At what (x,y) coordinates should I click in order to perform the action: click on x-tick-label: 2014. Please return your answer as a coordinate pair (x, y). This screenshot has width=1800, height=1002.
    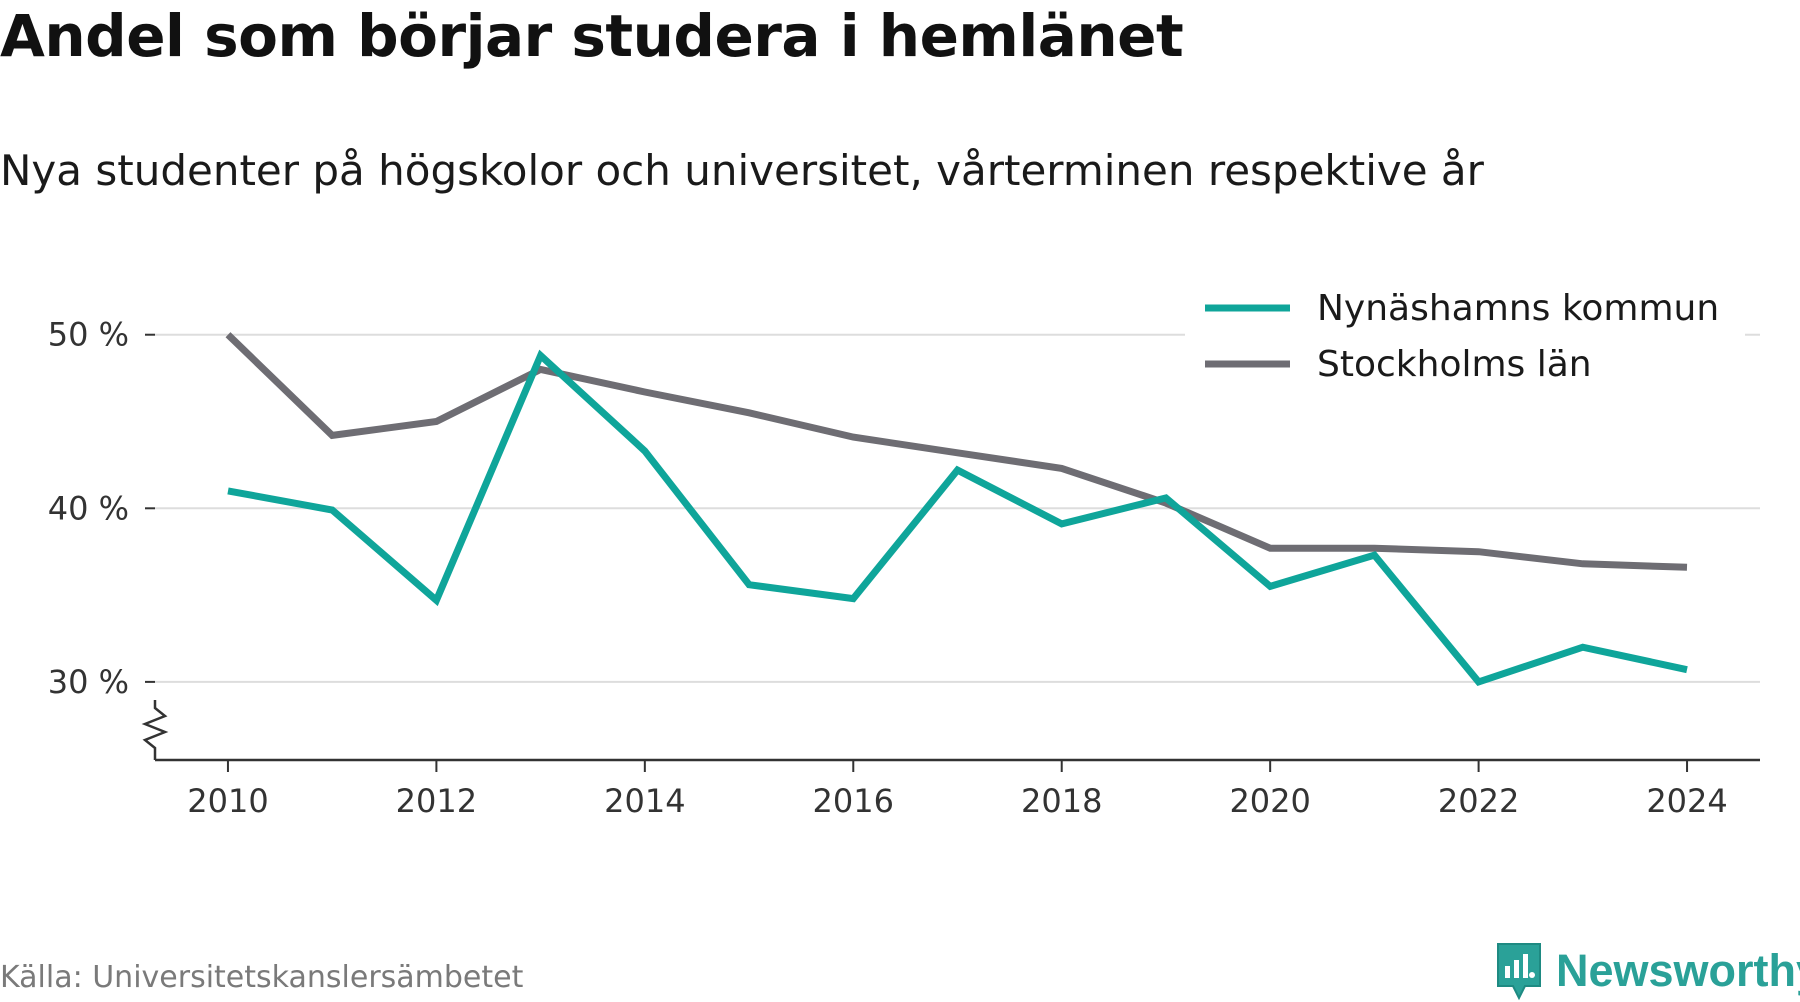
    Looking at the image, I should click on (644, 801).